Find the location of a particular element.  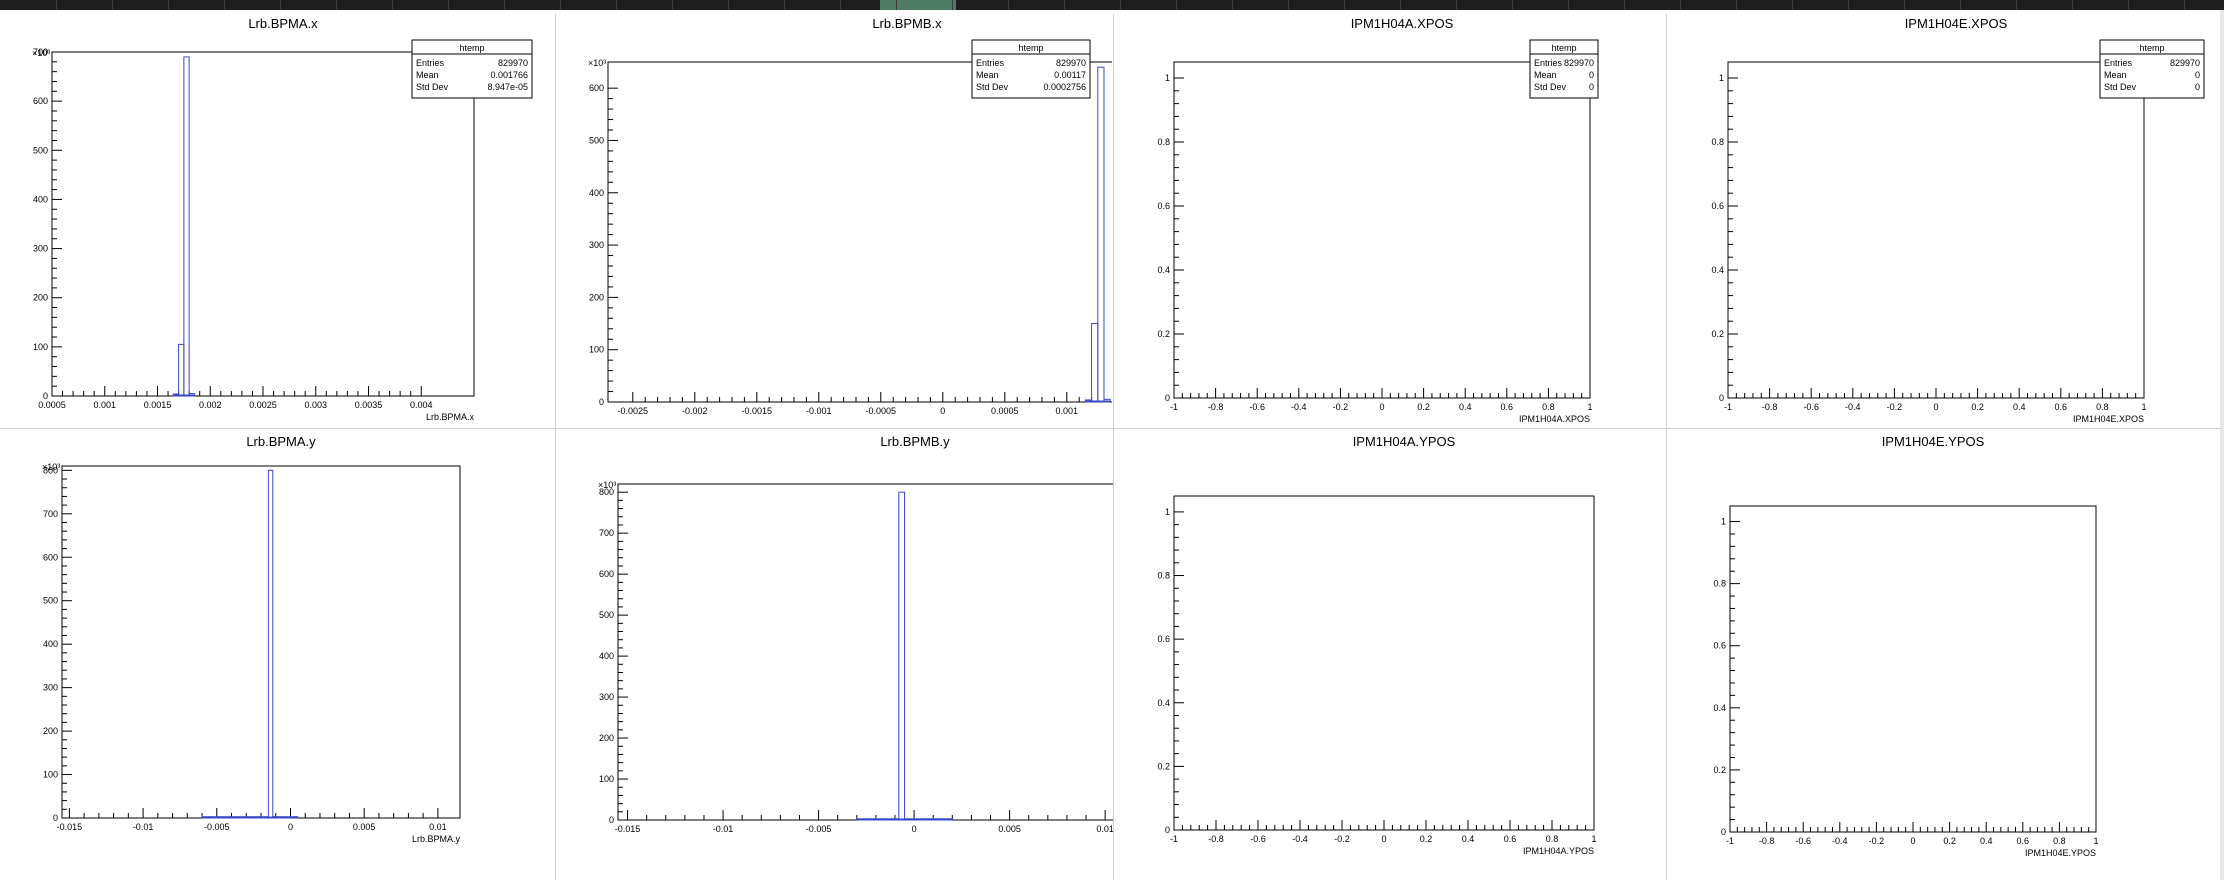

stats-mean-label: Mean is located at coordinates (2115, 75).